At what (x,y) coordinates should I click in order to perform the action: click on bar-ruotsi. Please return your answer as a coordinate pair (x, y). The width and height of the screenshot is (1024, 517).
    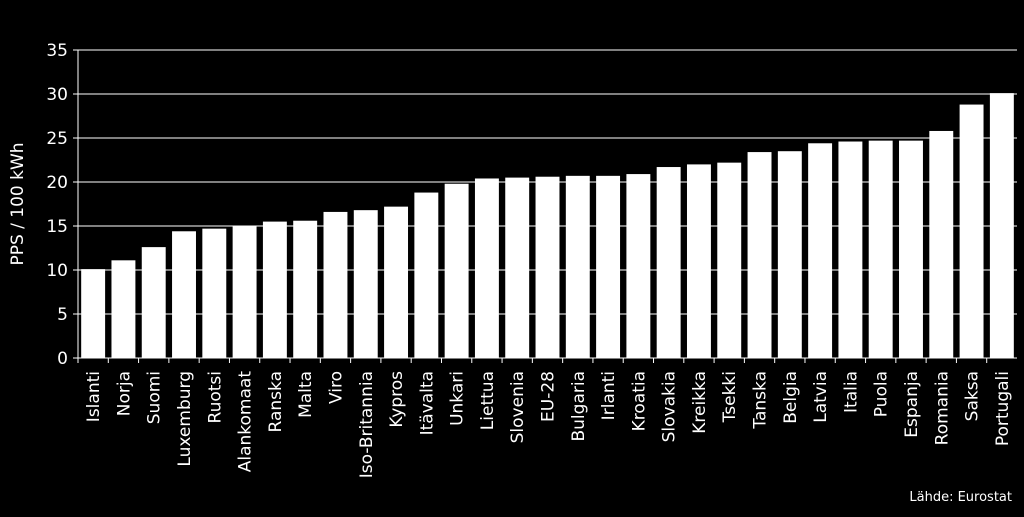
    Looking at the image, I should click on (214, 293).